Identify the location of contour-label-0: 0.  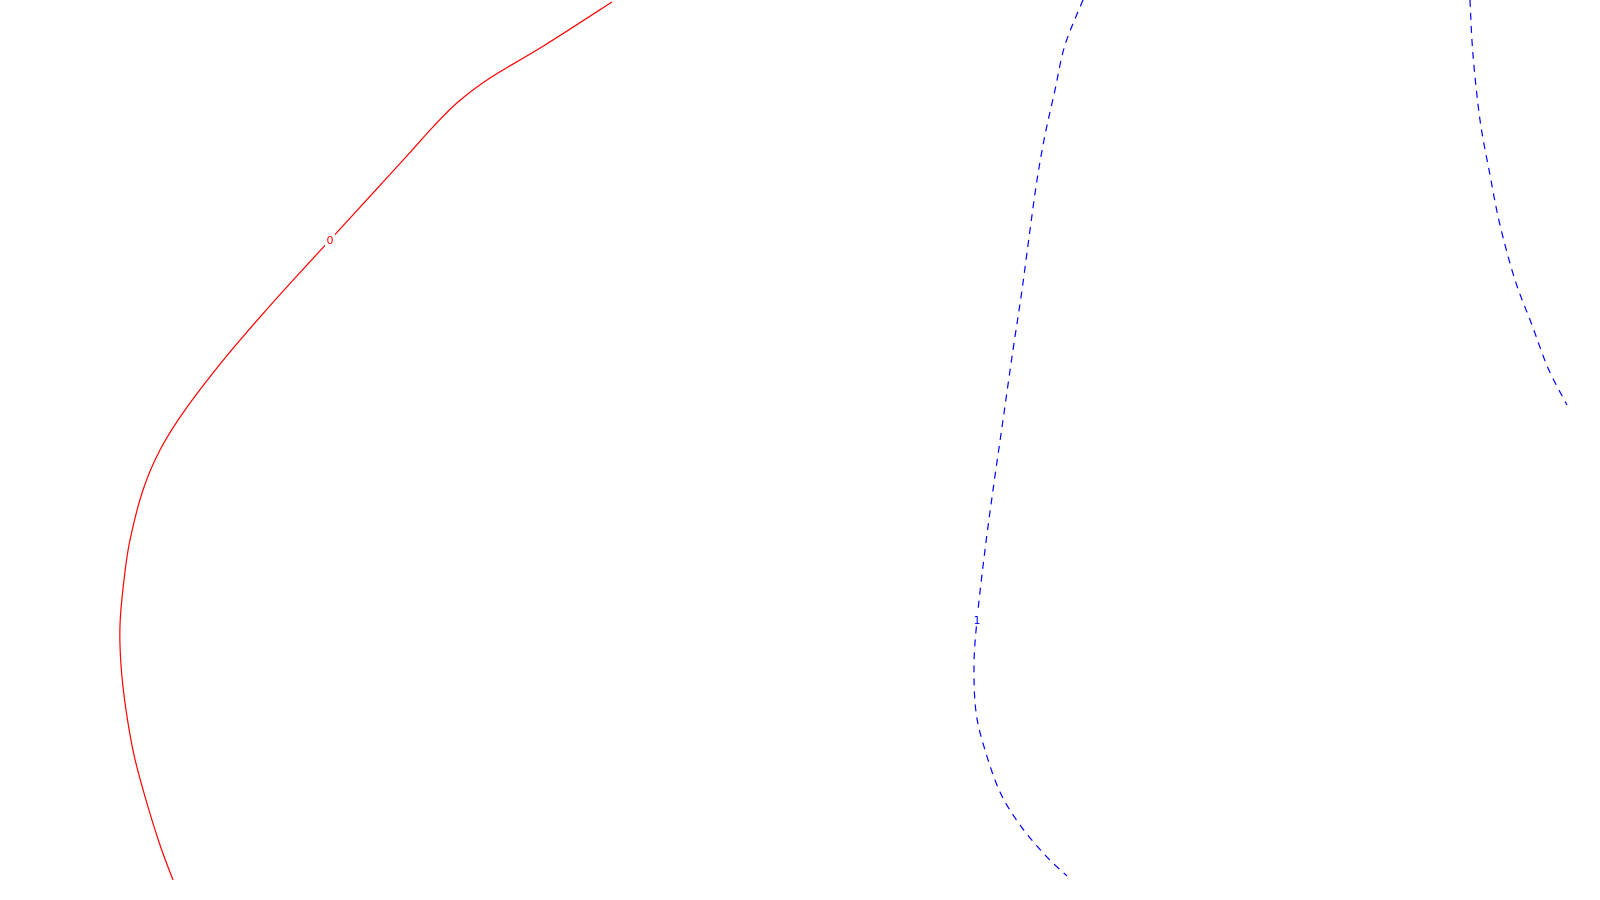
(330, 240).